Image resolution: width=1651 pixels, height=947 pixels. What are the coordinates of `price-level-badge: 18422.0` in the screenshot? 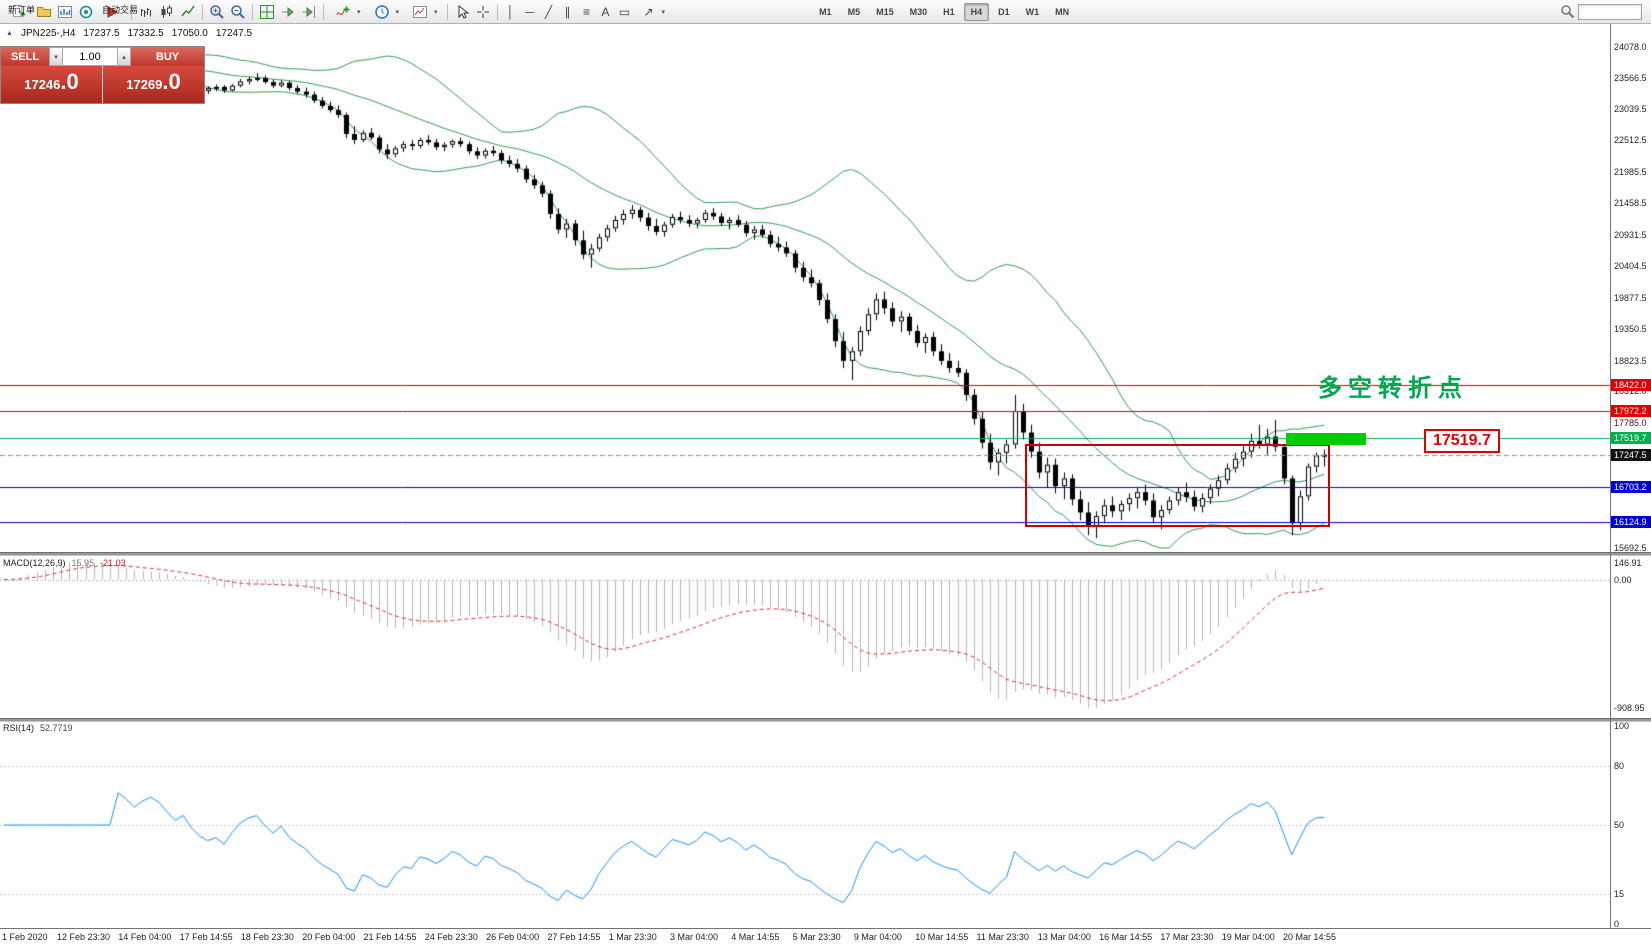 It's located at (1631, 384).